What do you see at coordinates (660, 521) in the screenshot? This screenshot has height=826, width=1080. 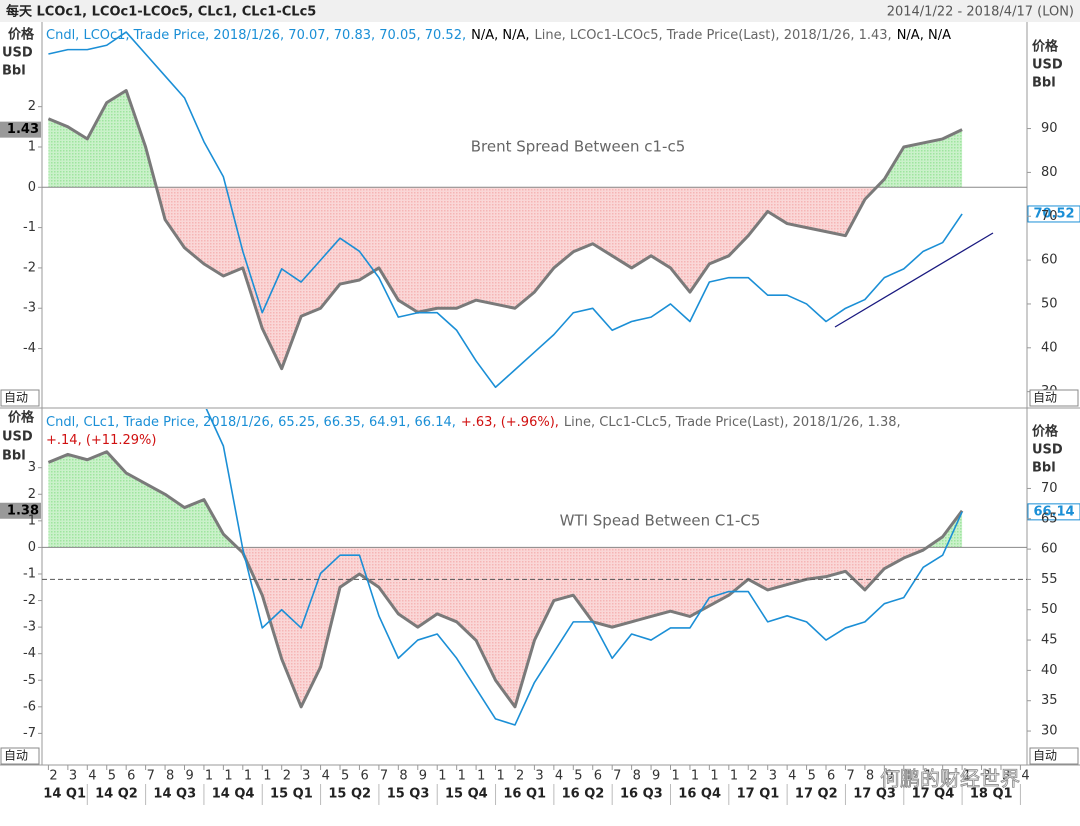 I see `annotation: WTI Spead Between C1-C5` at bounding box center [660, 521].